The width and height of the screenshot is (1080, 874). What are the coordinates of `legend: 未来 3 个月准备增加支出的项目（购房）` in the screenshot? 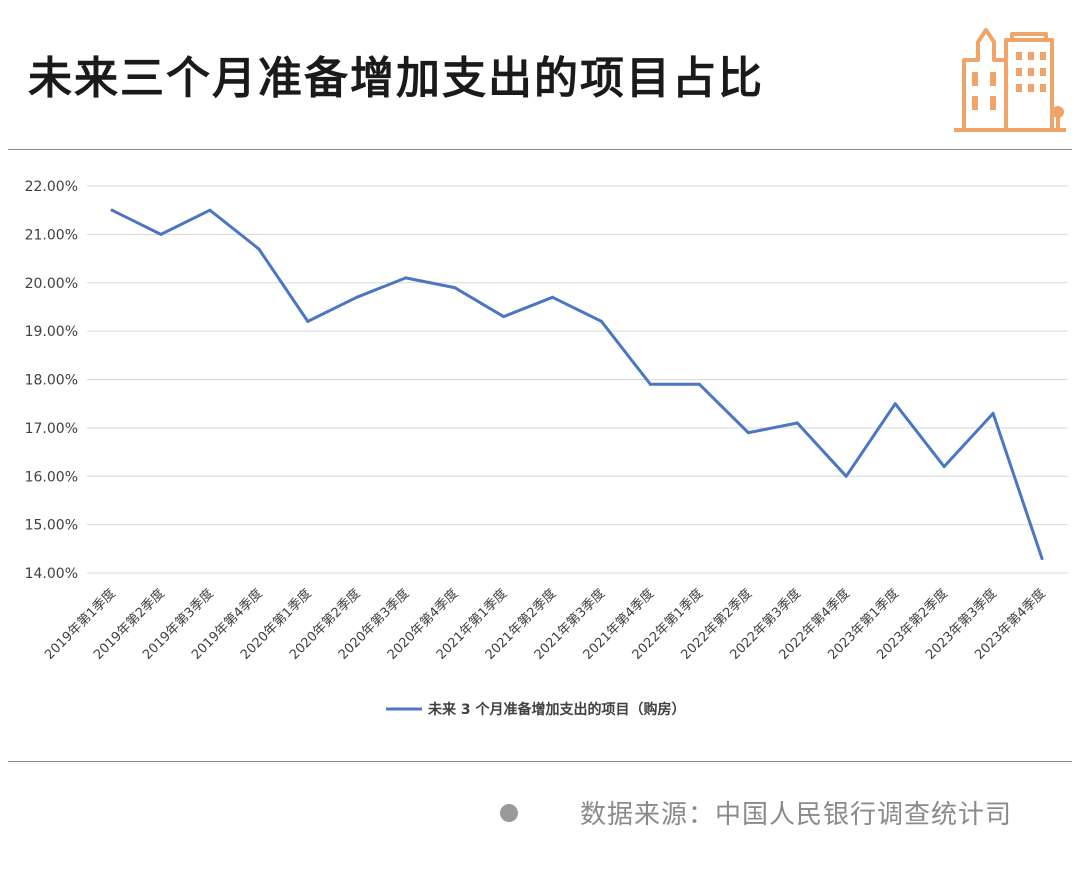 It's located at (536, 709).